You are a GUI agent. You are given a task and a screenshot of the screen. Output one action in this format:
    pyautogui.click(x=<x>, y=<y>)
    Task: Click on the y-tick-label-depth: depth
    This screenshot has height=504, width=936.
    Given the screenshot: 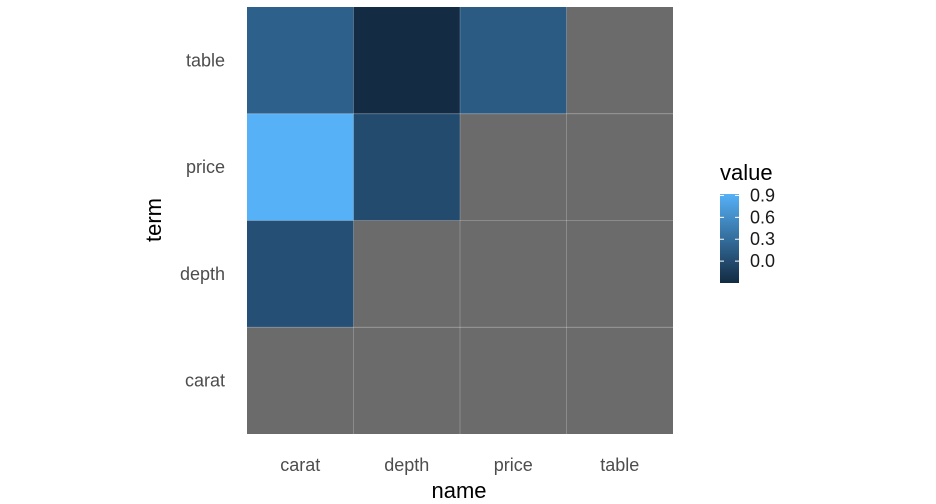 What is the action you would take?
    pyautogui.click(x=202, y=274)
    